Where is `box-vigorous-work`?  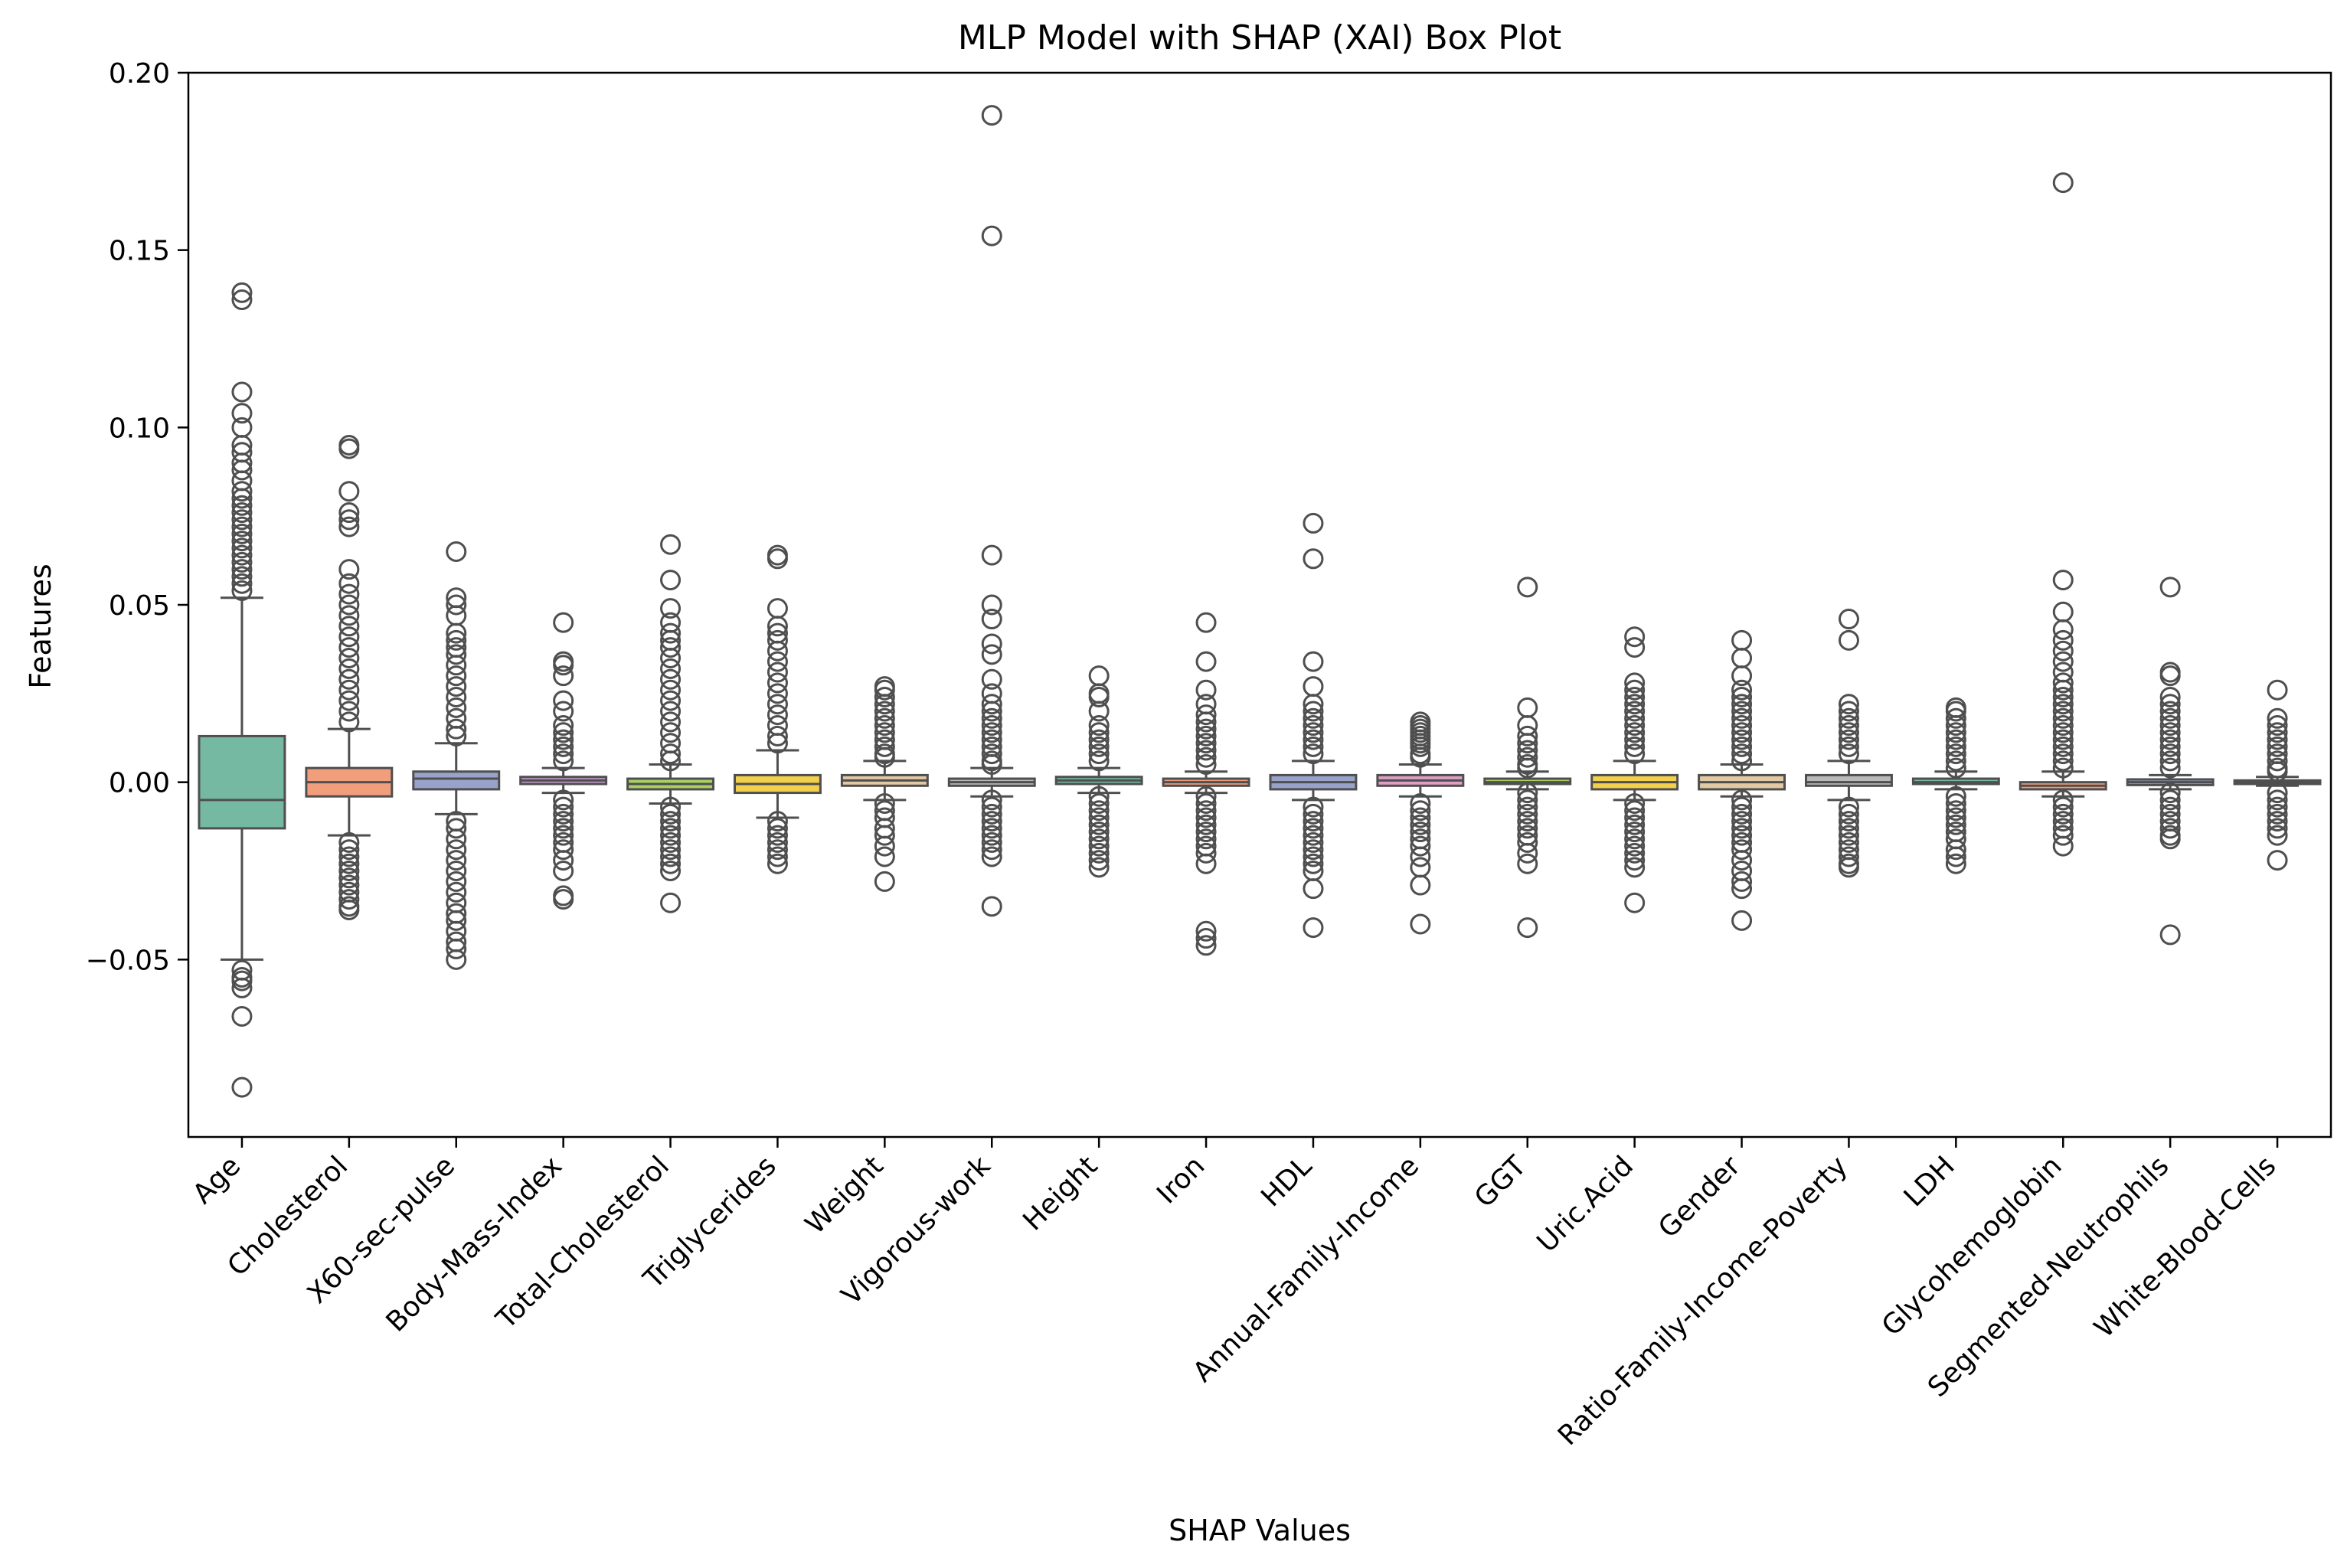 box-vigorous-work is located at coordinates (991, 511).